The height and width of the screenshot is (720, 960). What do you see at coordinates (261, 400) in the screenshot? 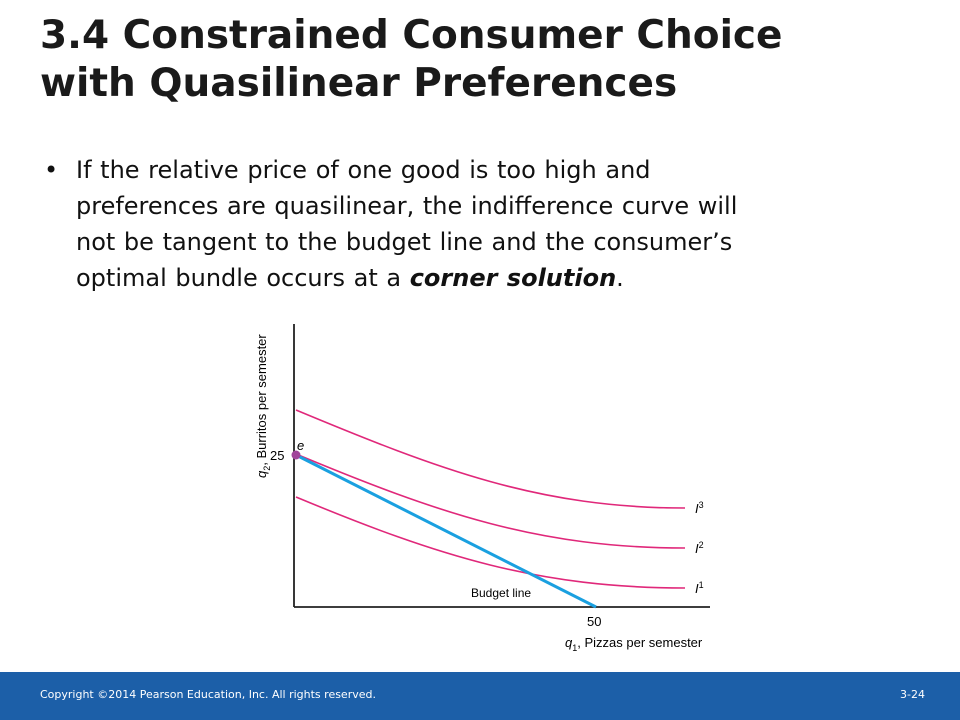
I see `y-axis-label-text: , Burritos per semester` at bounding box center [261, 400].